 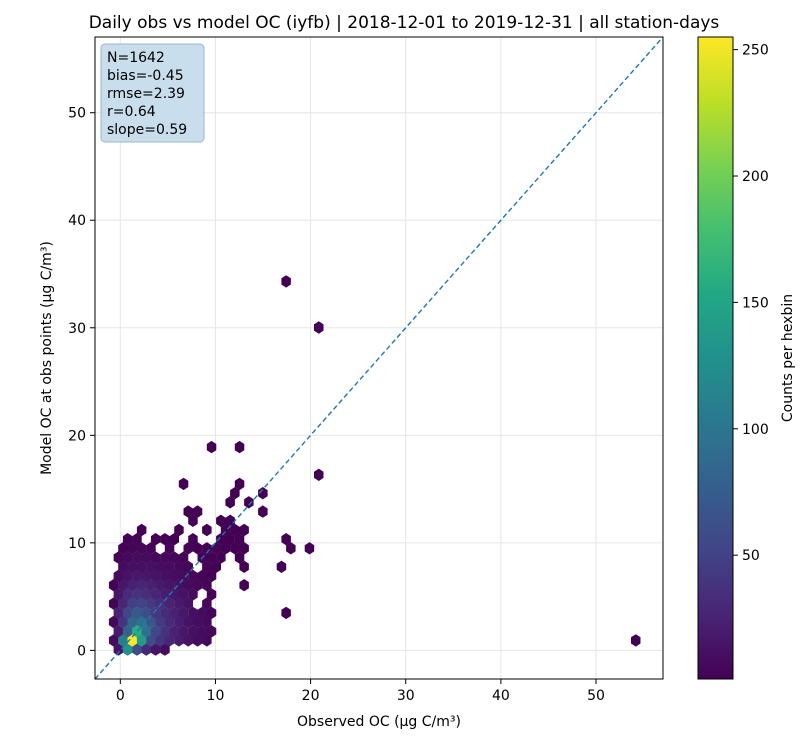 I want to click on y-axis-label: Model OC at obs points (µg C/m³), so click(x=47, y=358).